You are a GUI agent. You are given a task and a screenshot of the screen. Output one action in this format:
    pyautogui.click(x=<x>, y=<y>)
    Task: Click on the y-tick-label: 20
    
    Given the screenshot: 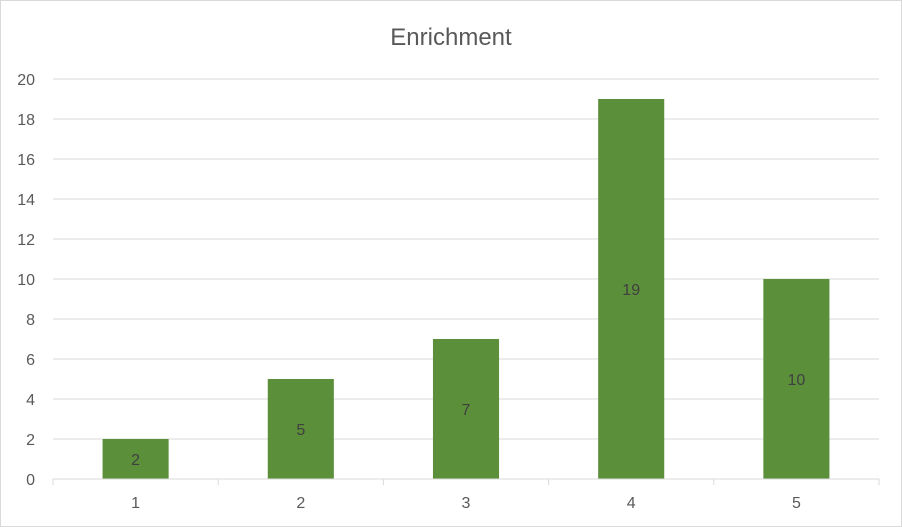 What is the action you would take?
    pyautogui.click(x=26, y=80)
    